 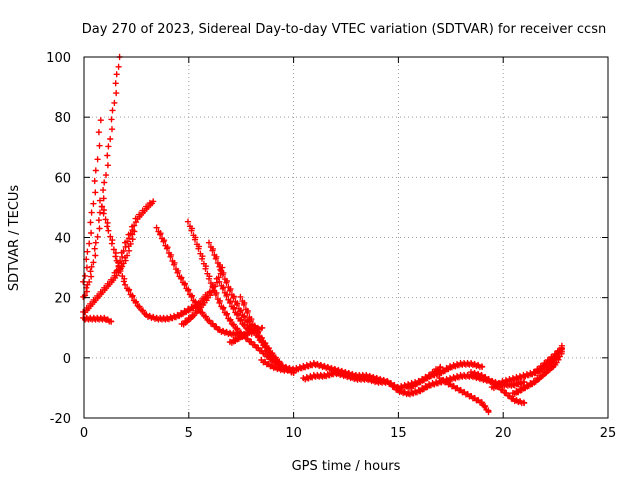 I want to click on x-tick-label: 20, so click(x=503, y=433).